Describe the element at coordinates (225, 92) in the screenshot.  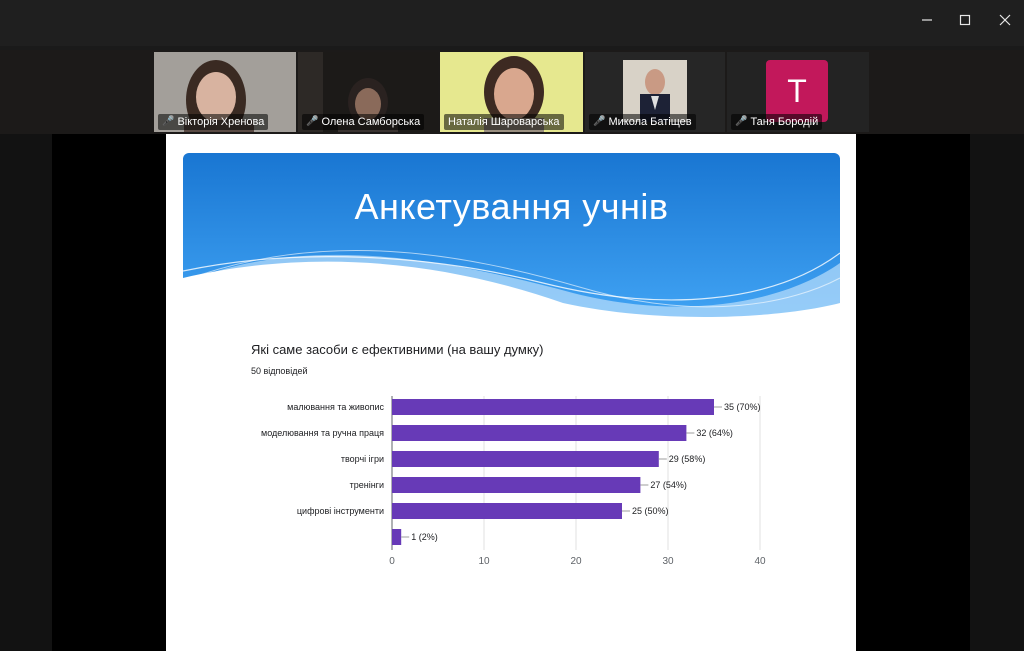
I see `participant-tile: 🎤 Вікторія Хренова` at that location.